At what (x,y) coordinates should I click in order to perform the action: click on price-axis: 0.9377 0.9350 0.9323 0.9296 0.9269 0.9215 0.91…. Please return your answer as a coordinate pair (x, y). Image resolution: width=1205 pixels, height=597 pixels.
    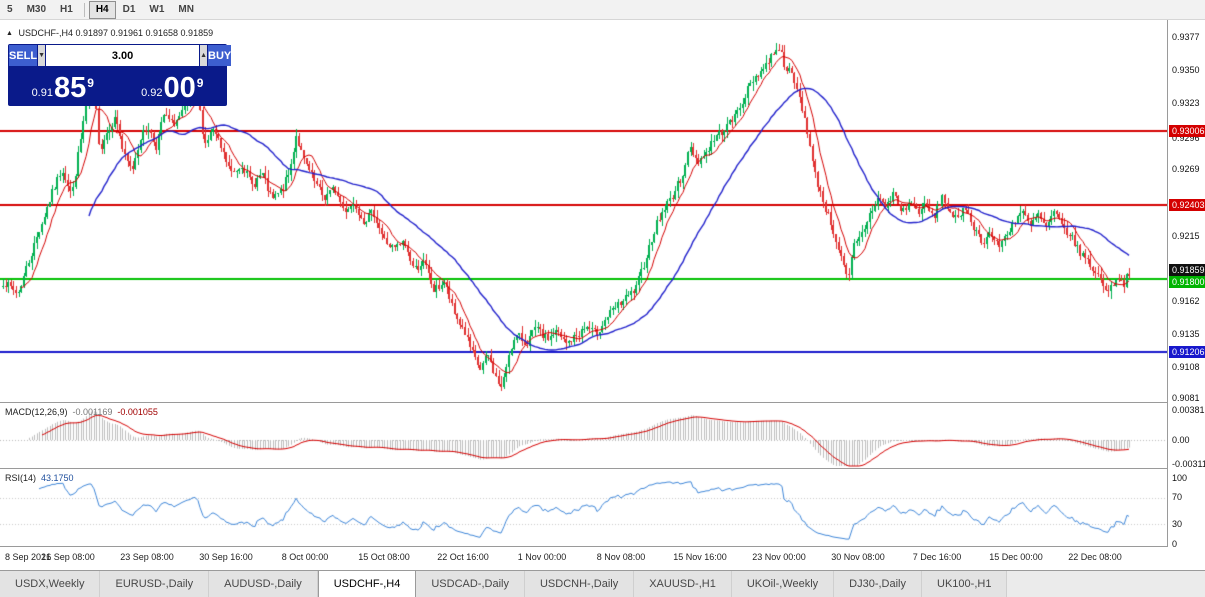
    Looking at the image, I should click on (1186, 284).